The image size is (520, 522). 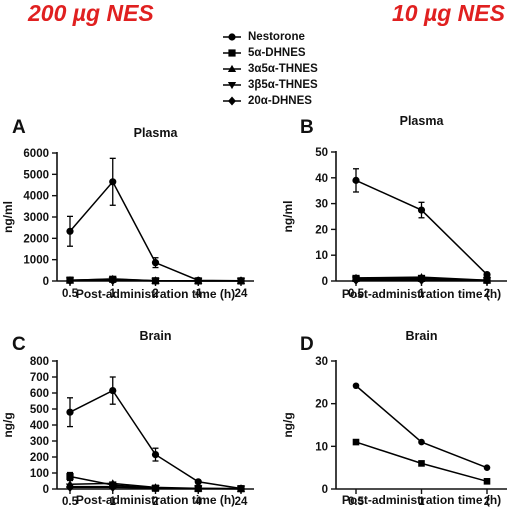 I want to click on legend-label: Nestorone, so click(x=276, y=37).